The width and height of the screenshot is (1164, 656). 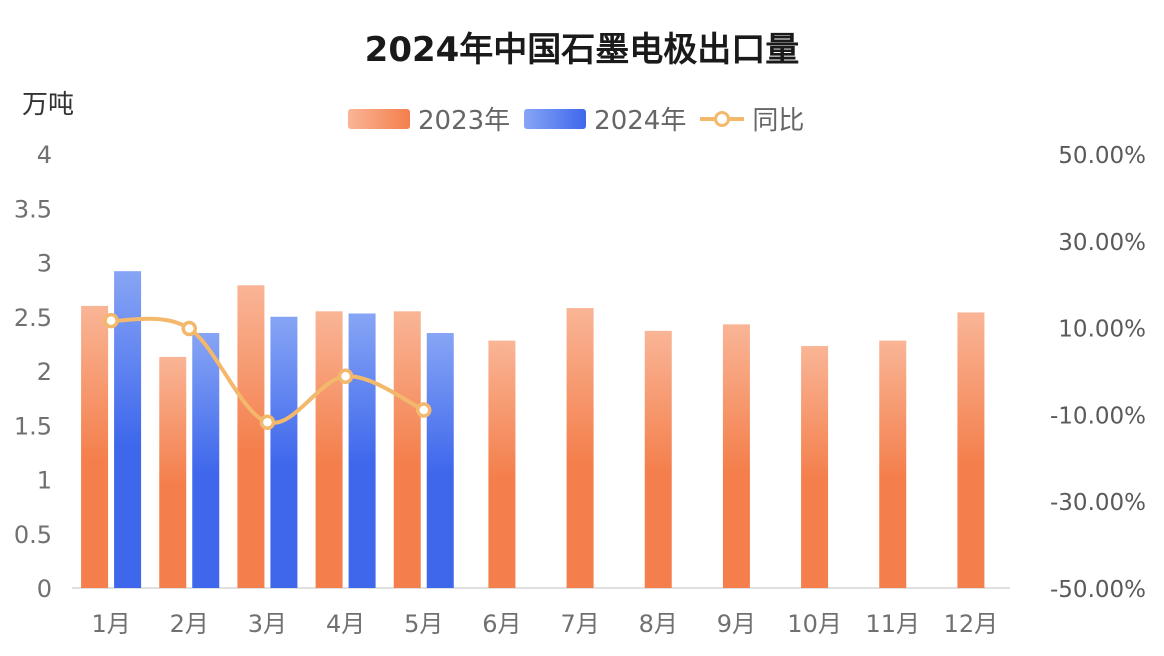 What do you see at coordinates (267, 624) in the screenshot?
I see `x-tick-label: 3月` at bounding box center [267, 624].